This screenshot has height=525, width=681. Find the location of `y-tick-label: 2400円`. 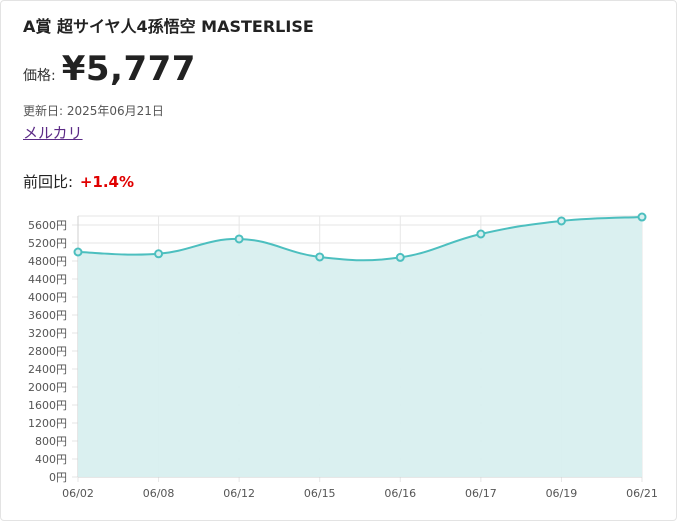

y-tick-label: 2400円 is located at coordinates (47, 369).